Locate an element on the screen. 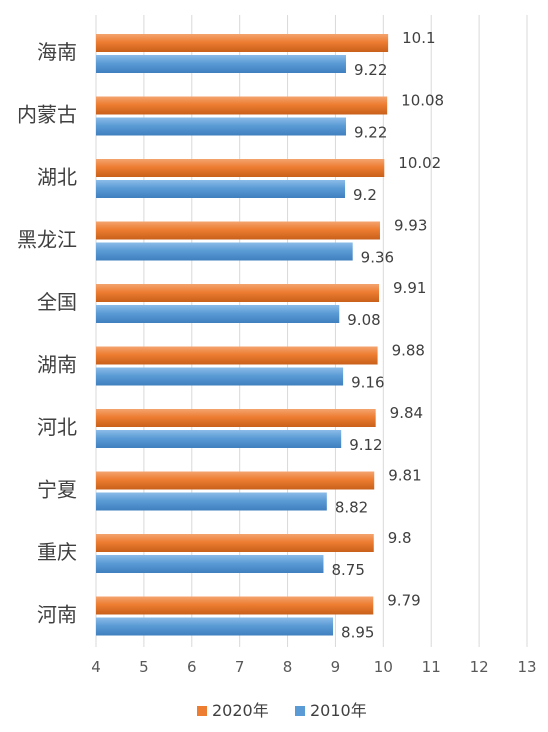  data-label-2020: 9.8 is located at coordinates (400, 538).